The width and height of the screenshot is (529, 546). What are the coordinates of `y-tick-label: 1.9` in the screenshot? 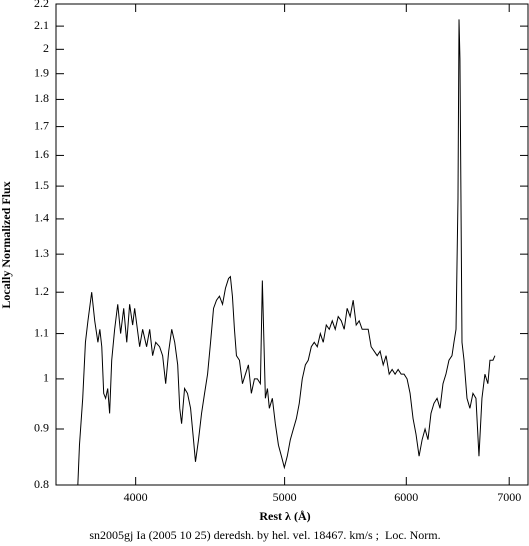 It's located at (41, 72).